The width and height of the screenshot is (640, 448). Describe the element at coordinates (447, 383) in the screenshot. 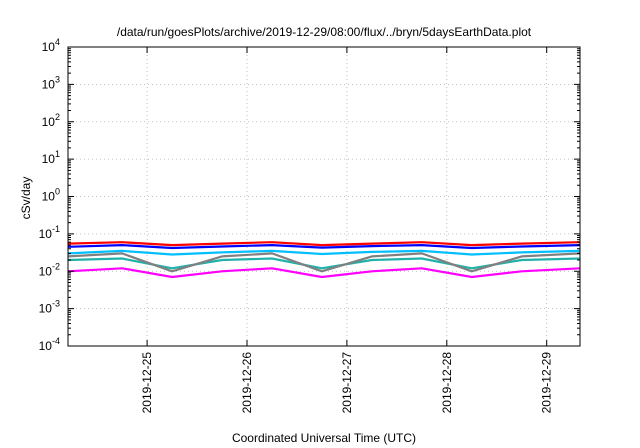

I see `x-tick-label: 2019-12-28` at that location.